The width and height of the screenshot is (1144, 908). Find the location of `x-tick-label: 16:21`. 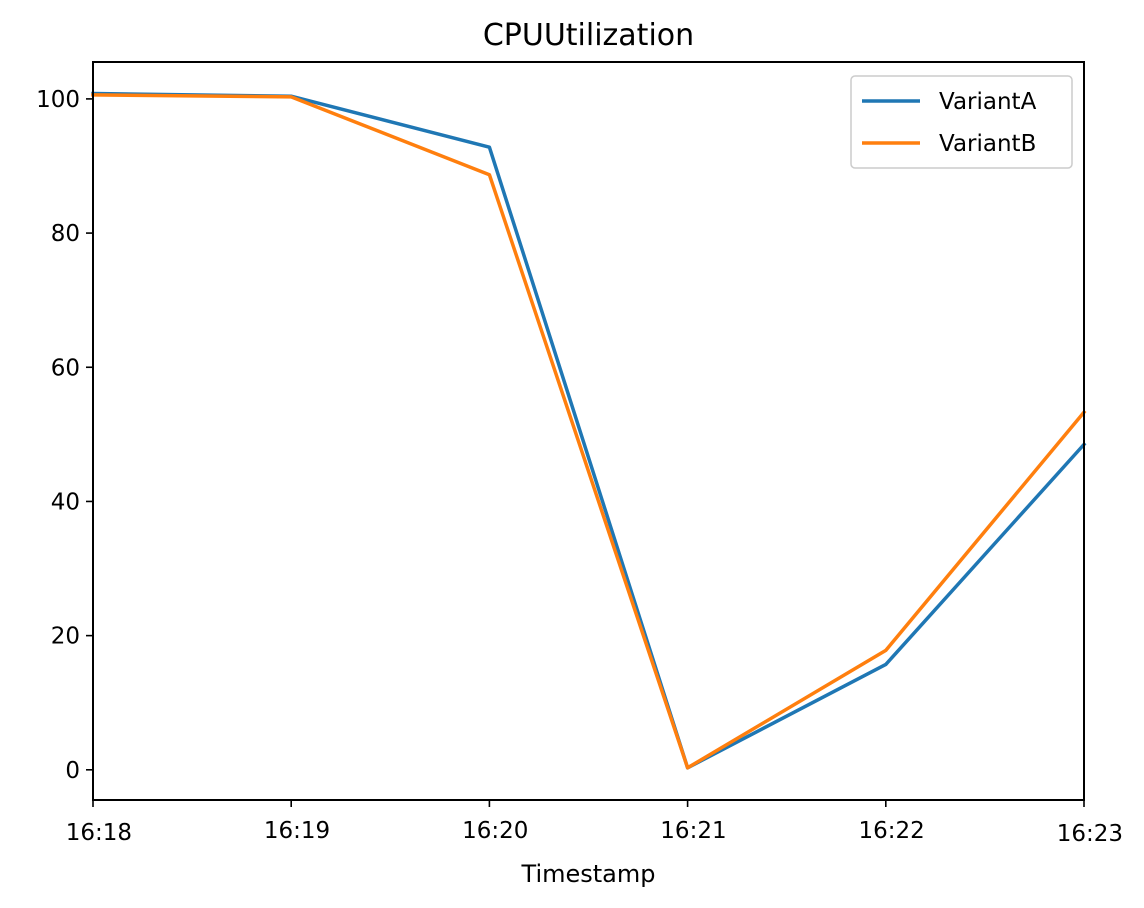

x-tick-label: 16:21 is located at coordinates (693, 831).